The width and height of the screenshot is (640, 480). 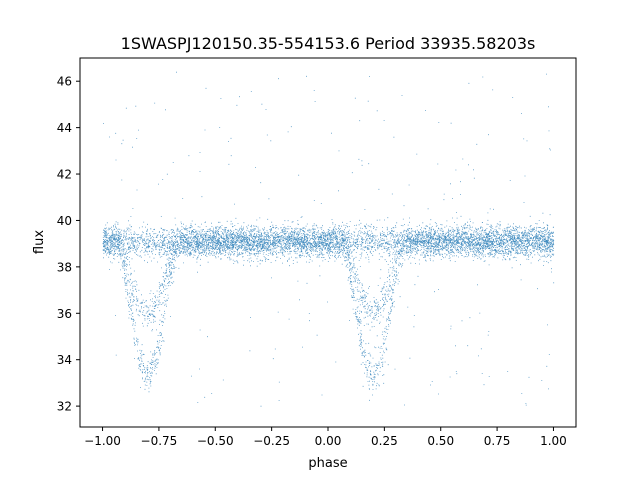 I want to click on y-tick-label: 40, so click(x=64, y=221).